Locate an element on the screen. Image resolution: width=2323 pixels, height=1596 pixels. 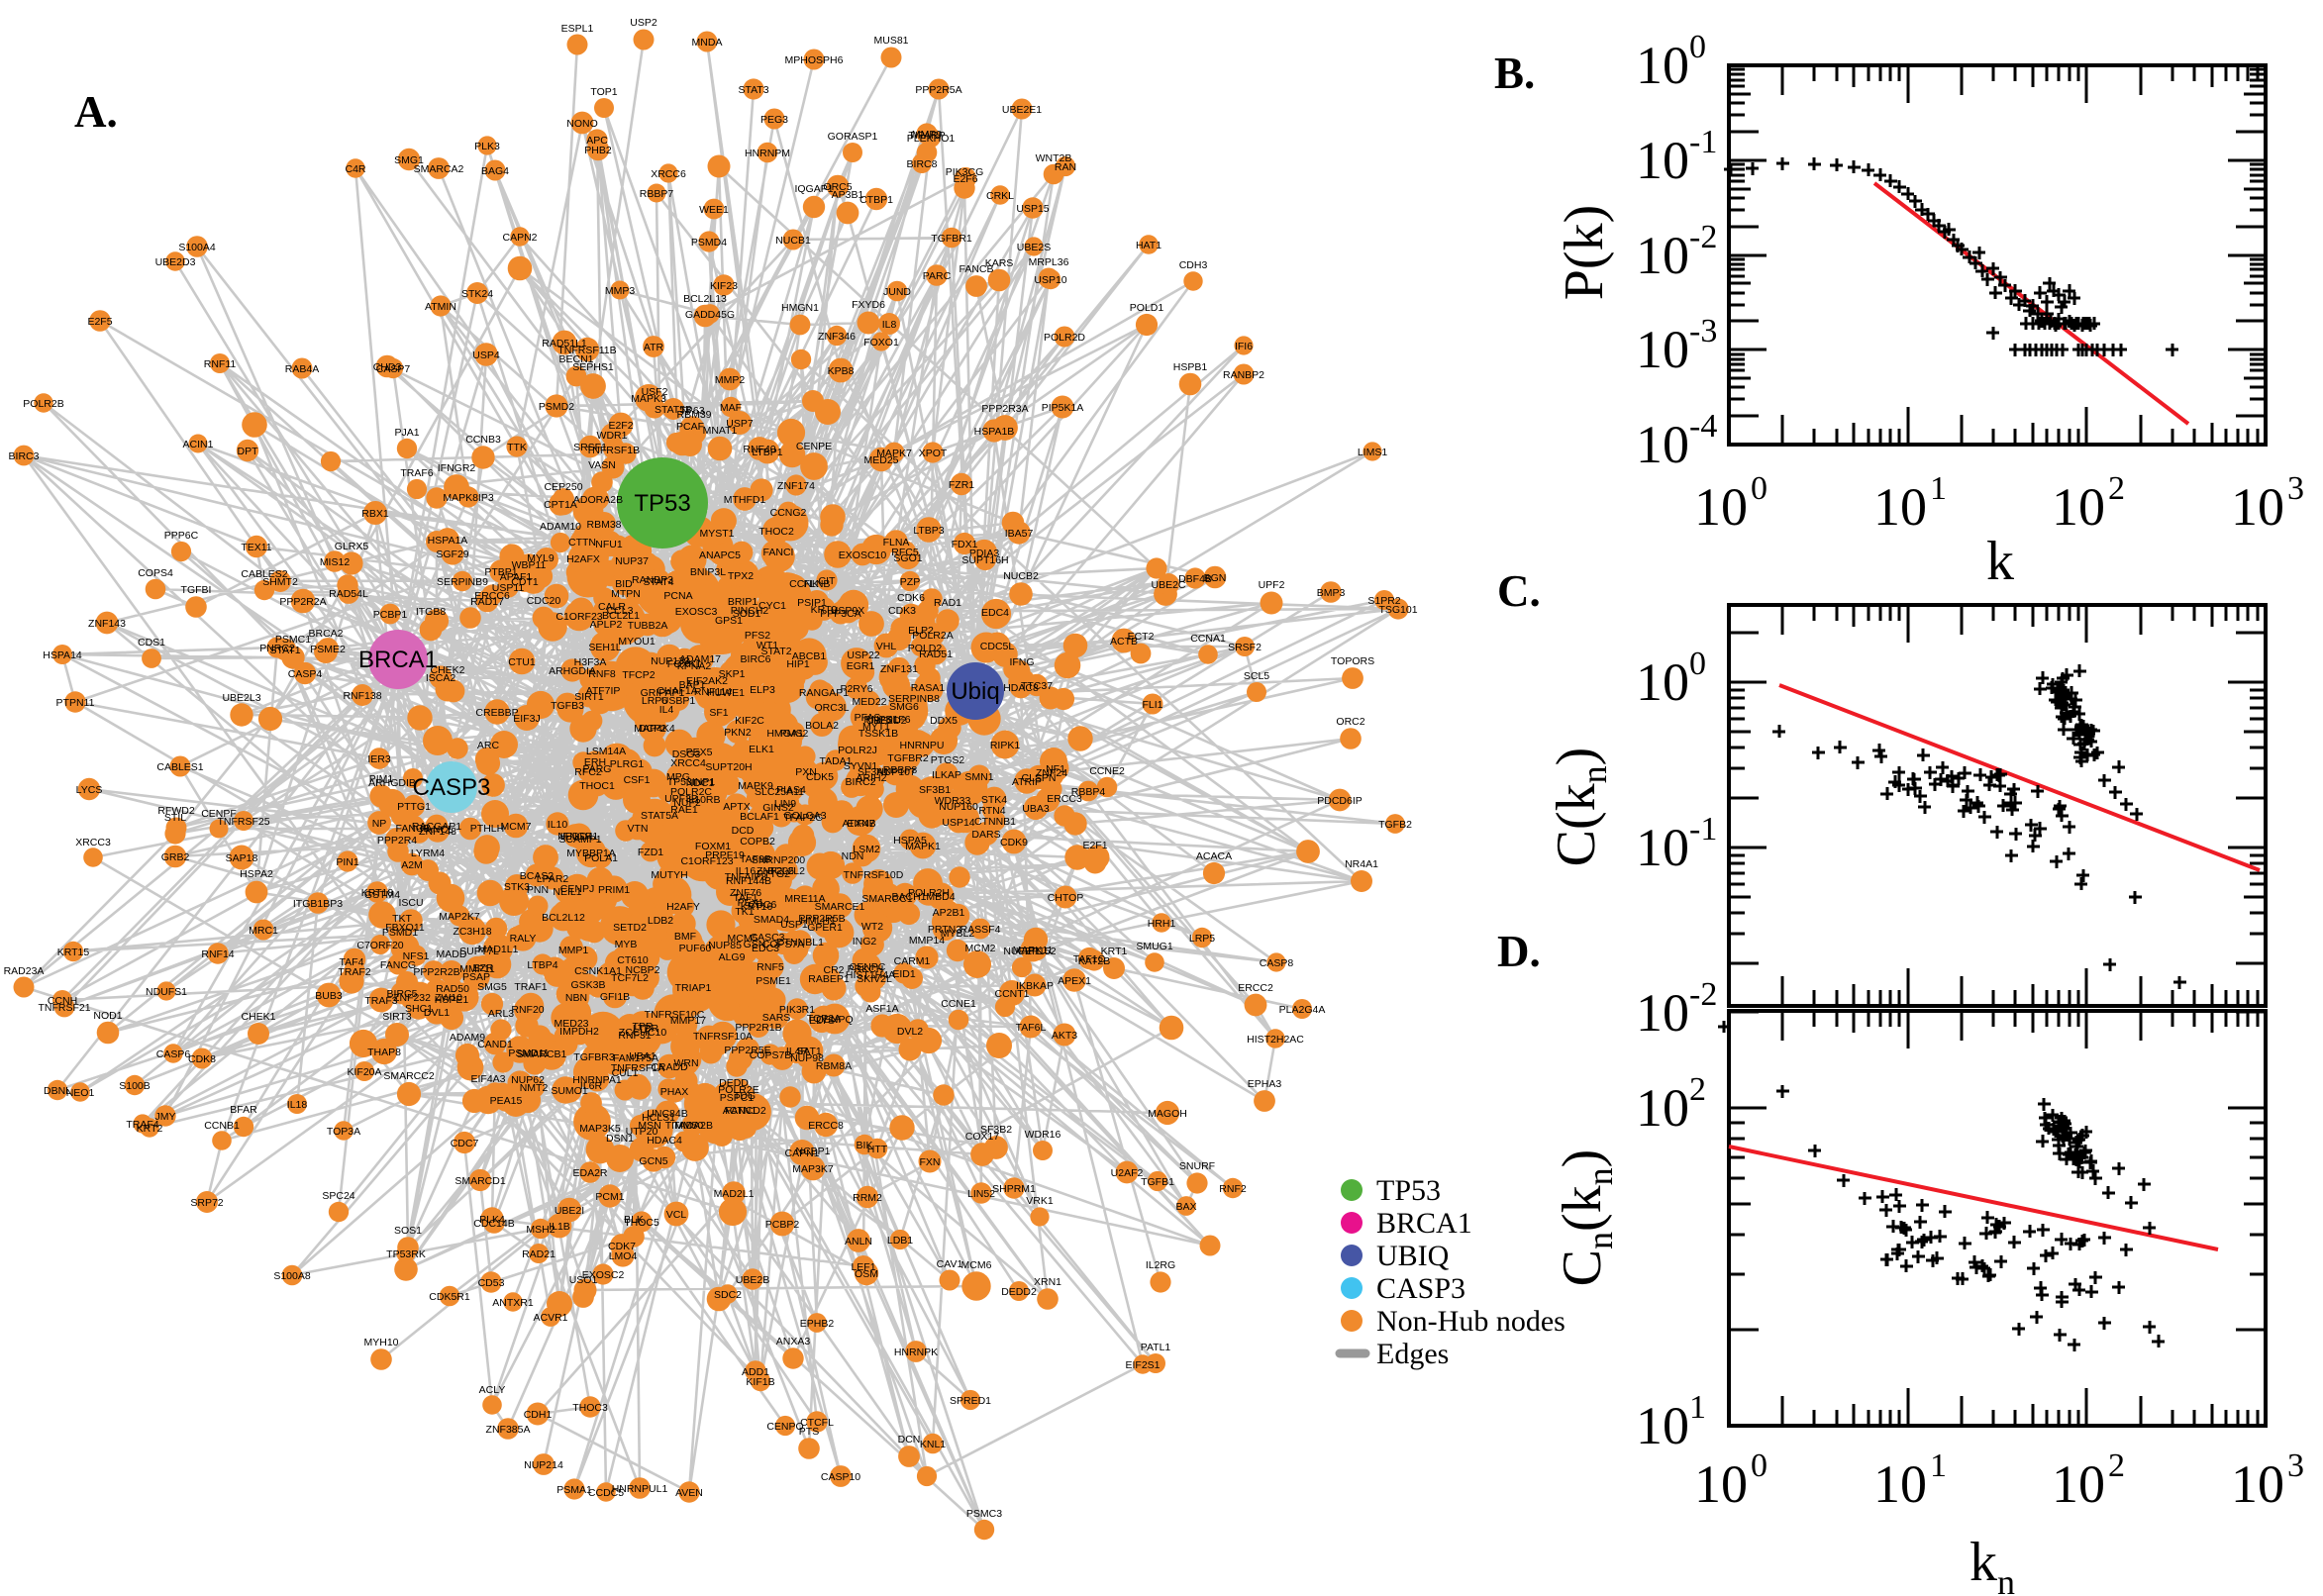
svg-text: UBE2E1 is located at coordinates (1022, 110).